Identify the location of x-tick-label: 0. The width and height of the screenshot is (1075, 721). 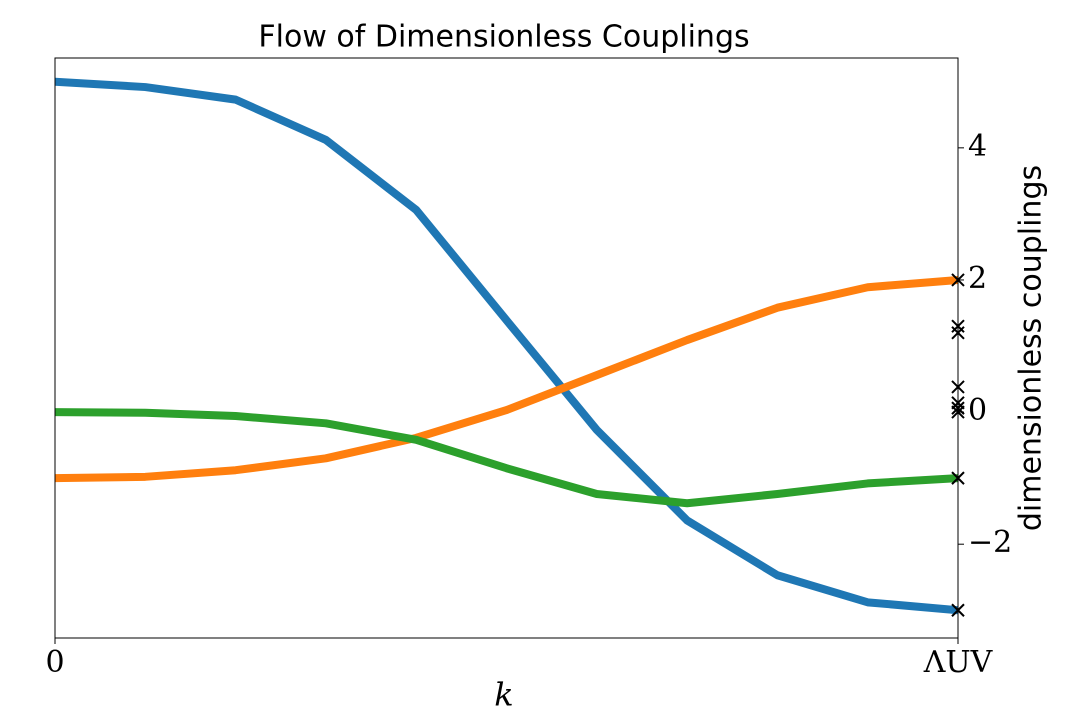
(54, 662).